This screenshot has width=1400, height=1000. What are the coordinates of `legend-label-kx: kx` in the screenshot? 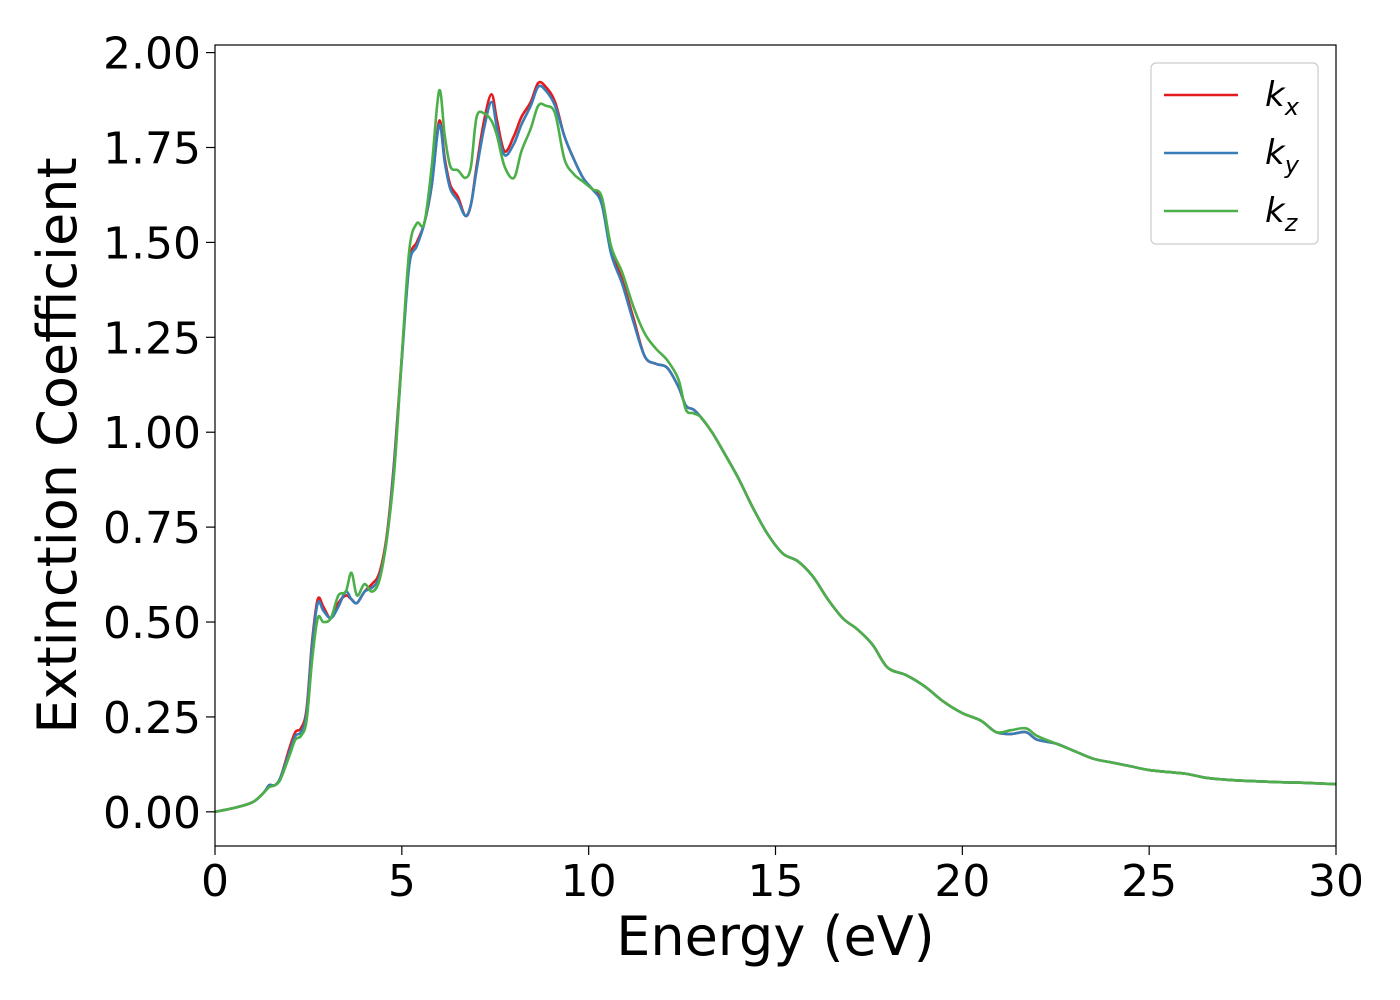 It's located at (1282, 98).